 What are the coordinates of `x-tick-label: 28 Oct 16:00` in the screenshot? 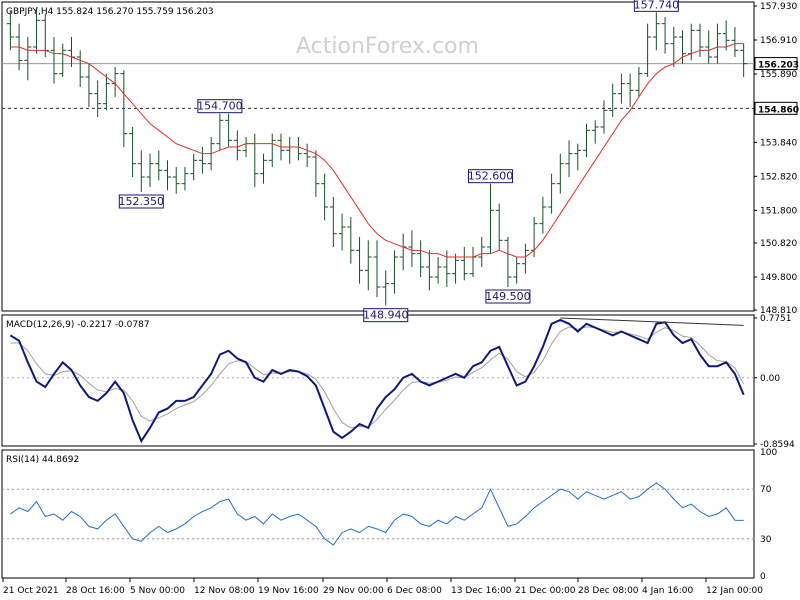 It's located at (95, 591).